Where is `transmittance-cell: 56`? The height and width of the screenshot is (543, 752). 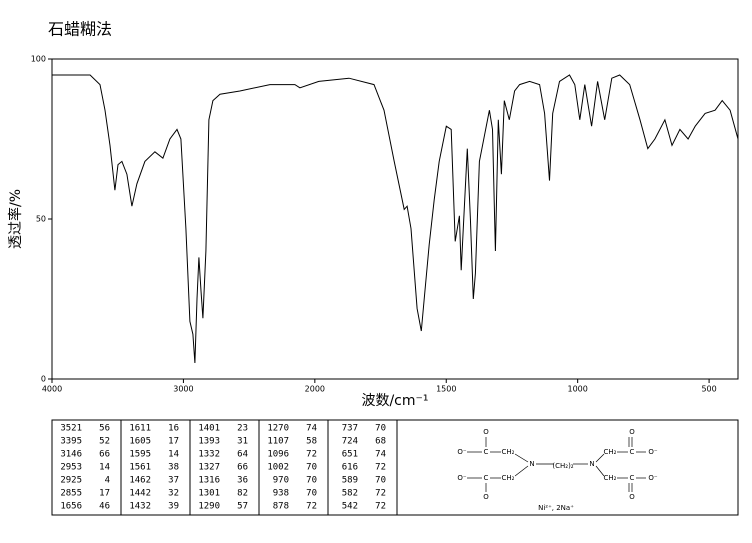
transmittance-cell: 56 is located at coordinates (104, 429).